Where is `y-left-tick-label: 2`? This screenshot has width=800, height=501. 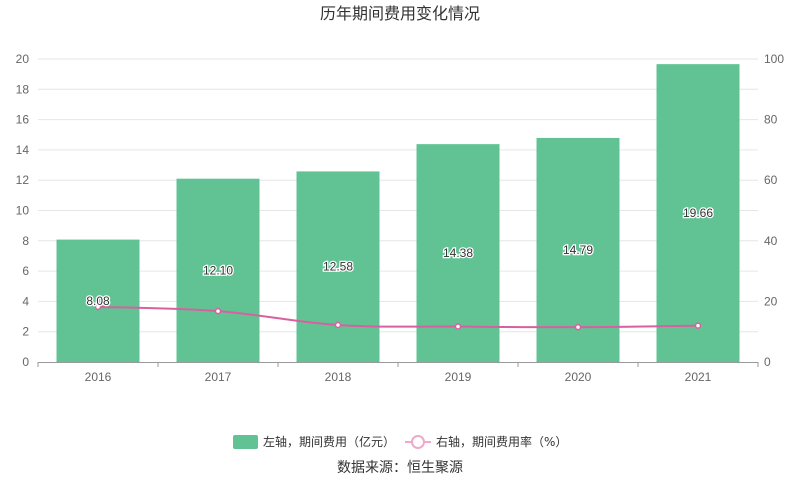
y-left-tick-label: 2 is located at coordinates (25, 332).